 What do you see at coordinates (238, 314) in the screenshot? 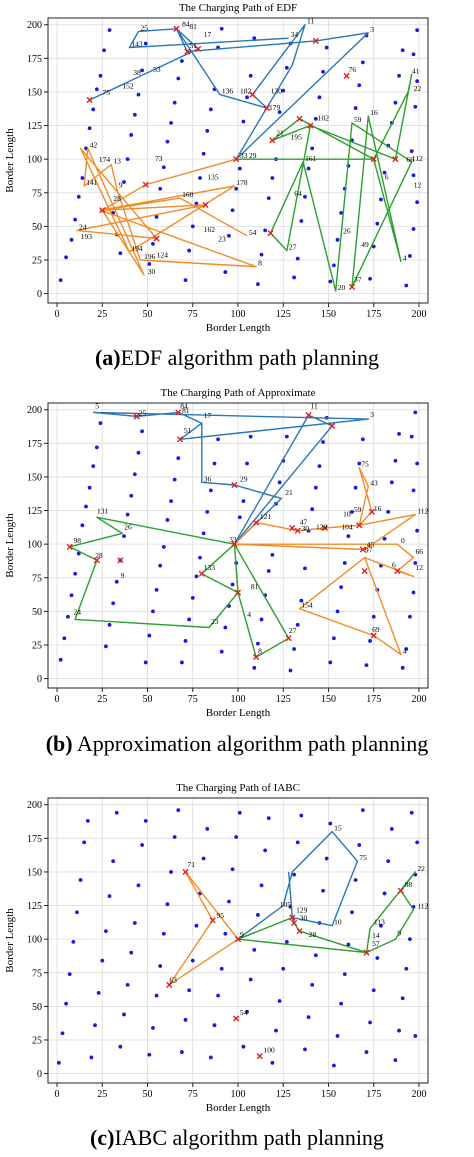
I see `x-tick-label: 100` at bounding box center [238, 314].